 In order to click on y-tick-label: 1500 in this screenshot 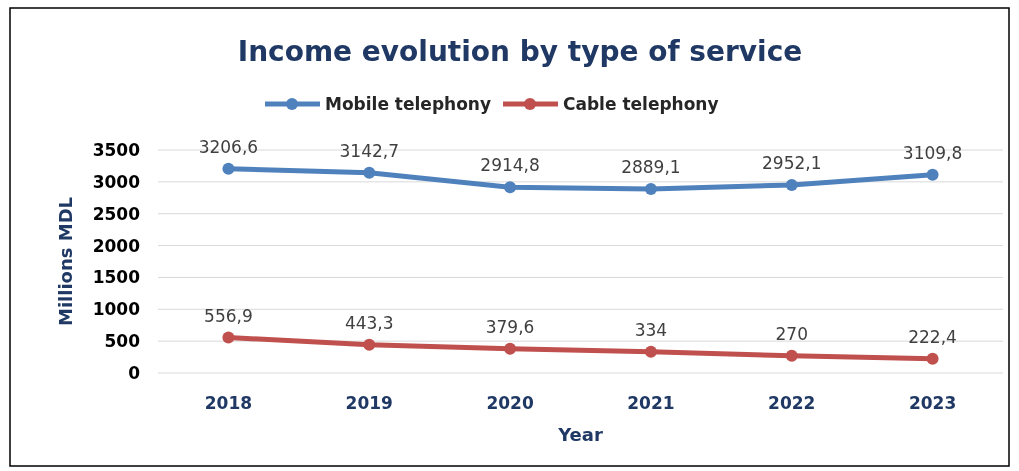, I will do `click(116, 277)`.